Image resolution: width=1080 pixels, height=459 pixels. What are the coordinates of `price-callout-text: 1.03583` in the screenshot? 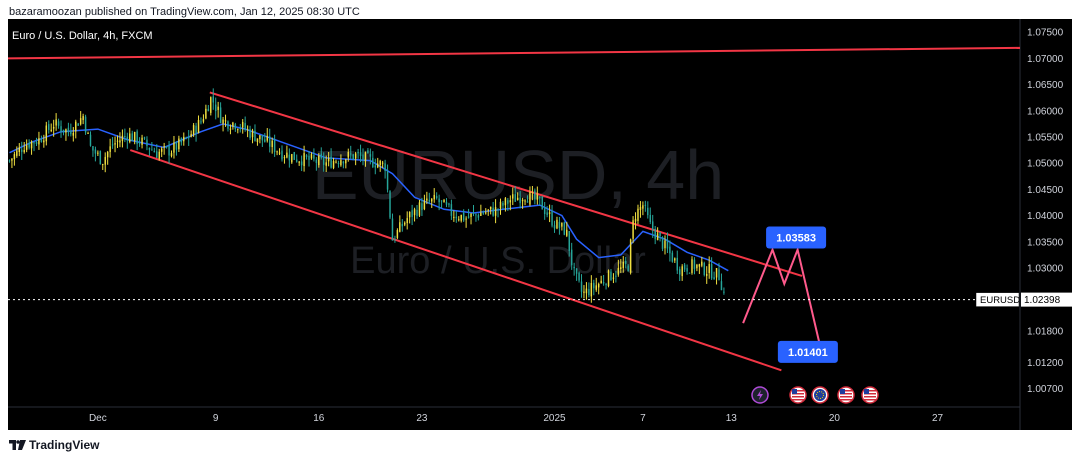 It's located at (796, 238).